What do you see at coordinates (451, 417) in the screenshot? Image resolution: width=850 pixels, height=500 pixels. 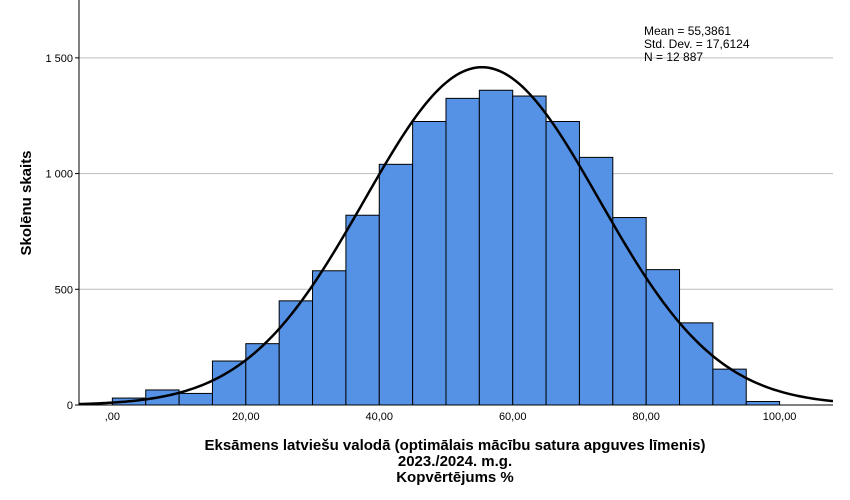 I see `x-tick-labels: ,00 20,00 40,00 60,00 80,00 100,00` at bounding box center [451, 417].